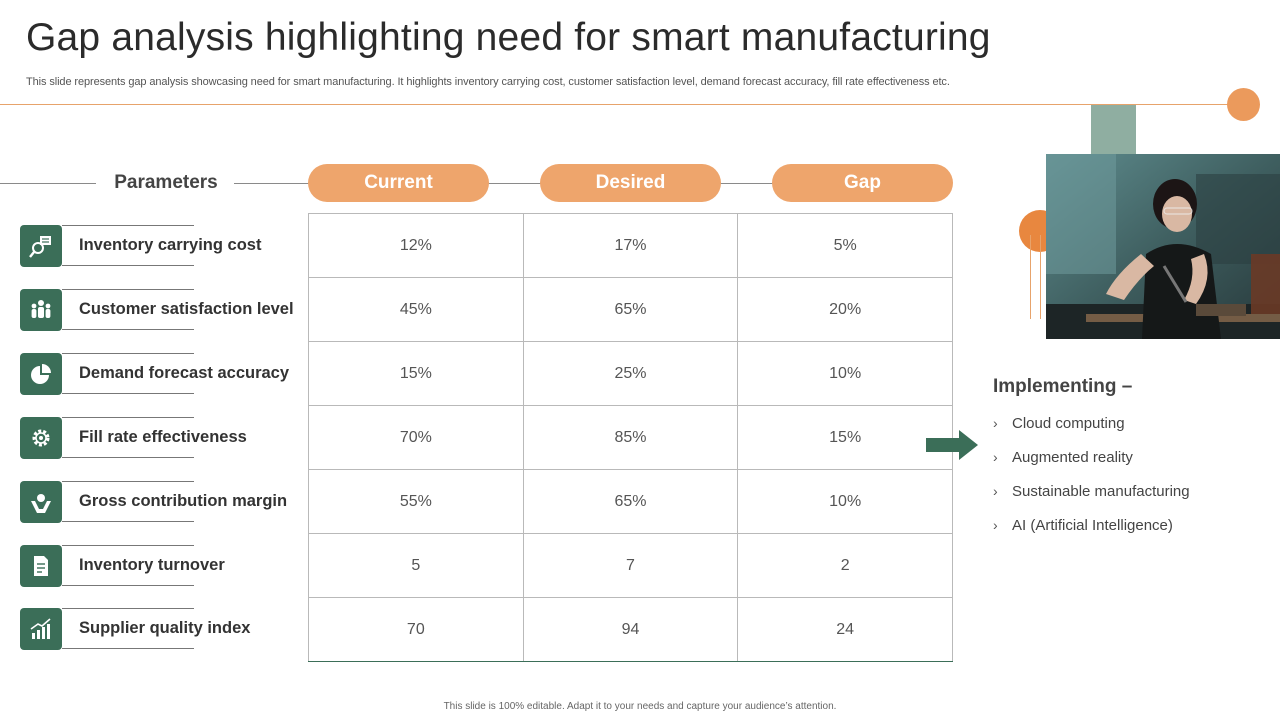 The image size is (1280, 720). I want to click on list-item: › Sustainable manufacturing, so click(1091, 500).